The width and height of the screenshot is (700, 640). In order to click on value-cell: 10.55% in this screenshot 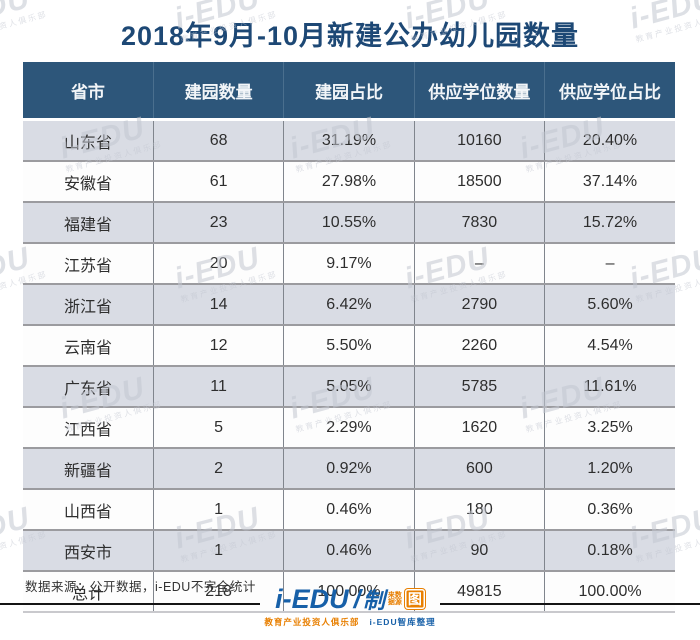, I will do `click(349, 222)`.